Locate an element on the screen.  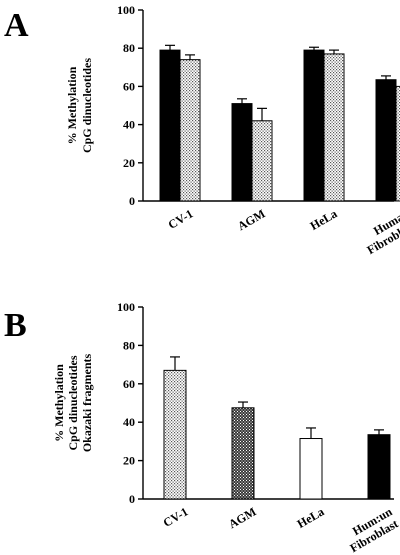
panel-letter: B is located at coordinates (15, 325).